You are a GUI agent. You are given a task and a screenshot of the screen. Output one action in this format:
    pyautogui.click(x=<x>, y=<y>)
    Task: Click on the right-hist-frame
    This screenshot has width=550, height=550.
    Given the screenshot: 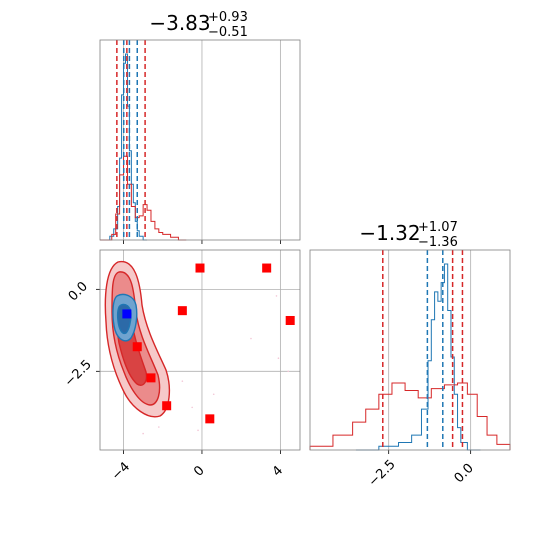 What is the action you would take?
    pyautogui.click(x=410, y=350)
    